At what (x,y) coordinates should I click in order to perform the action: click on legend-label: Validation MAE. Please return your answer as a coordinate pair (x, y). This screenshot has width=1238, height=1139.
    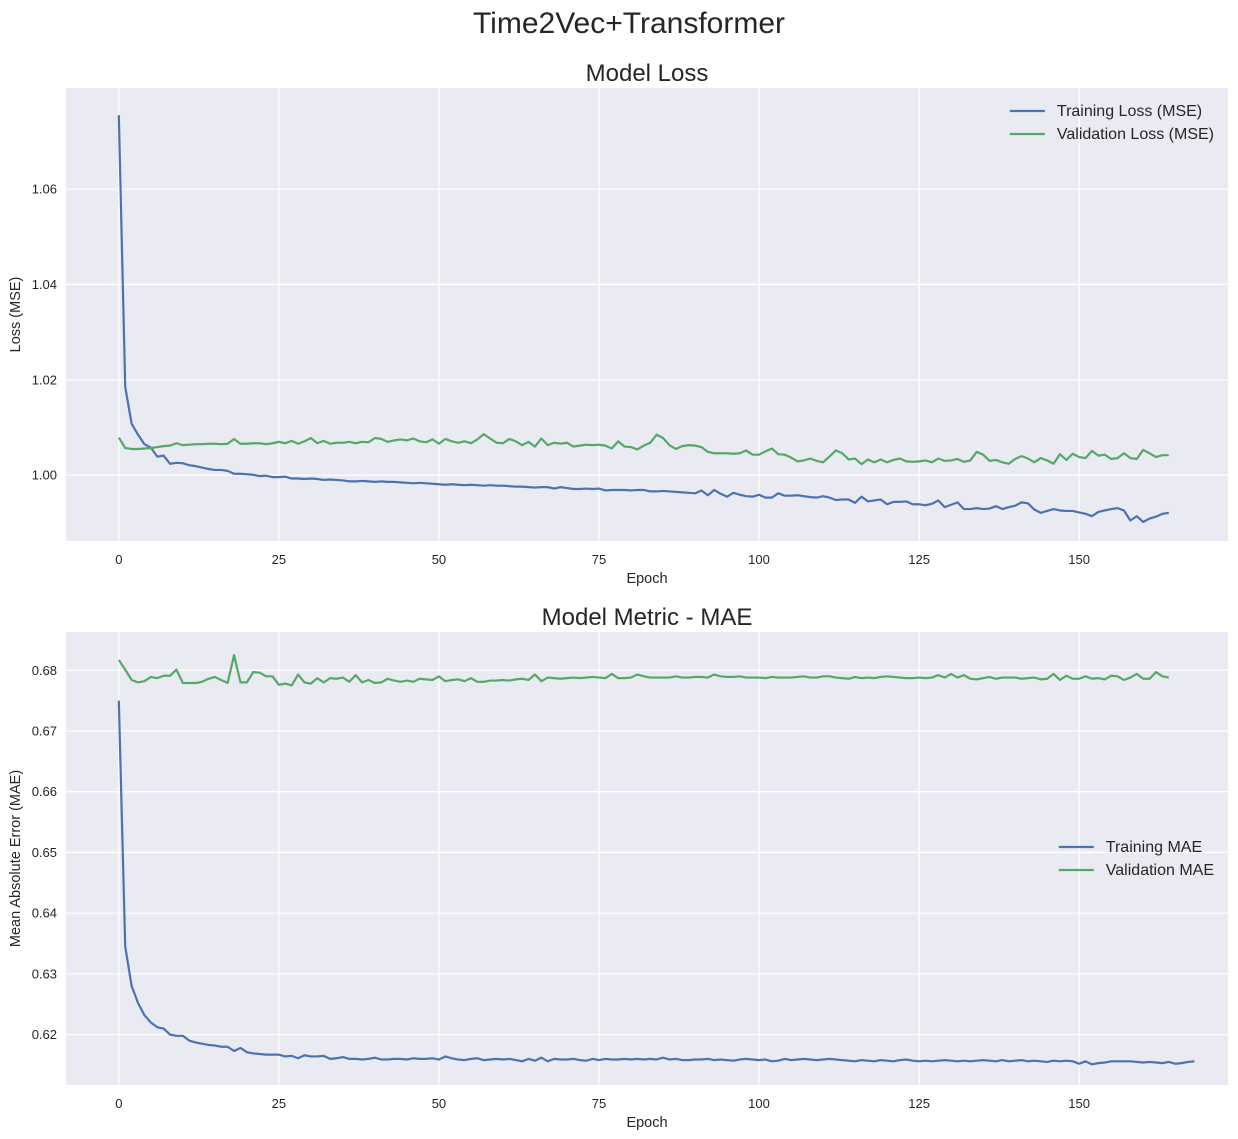
    Looking at the image, I should click on (1160, 870).